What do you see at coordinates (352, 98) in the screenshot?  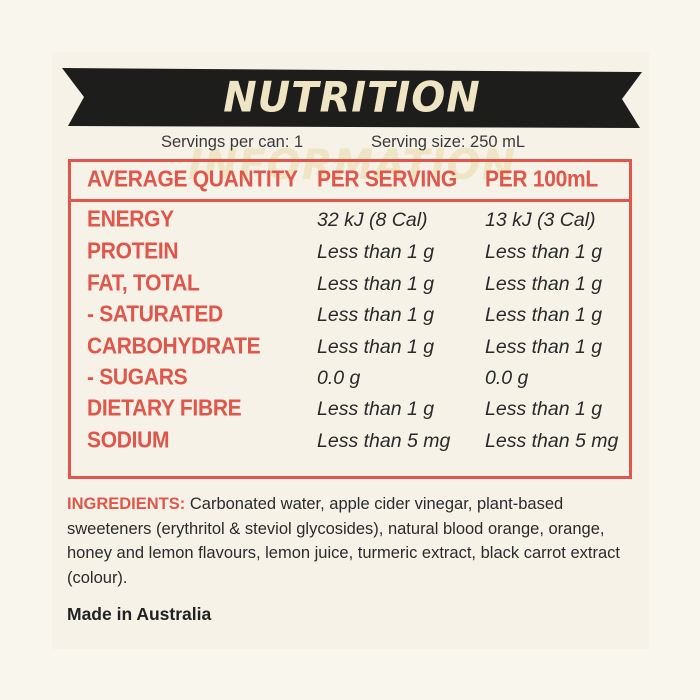 I see `banner-ribbon` at bounding box center [352, 98].